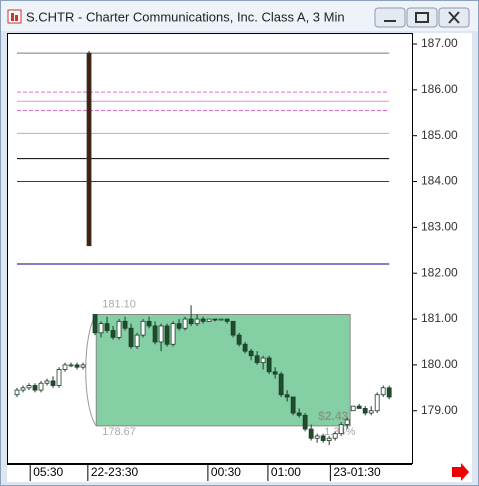 The width and height of the screenshot is (479, 486). What do you see at coordinates (390, 17) in the screenshot?
I see `minimize-button` at bounding box center [390, 17].